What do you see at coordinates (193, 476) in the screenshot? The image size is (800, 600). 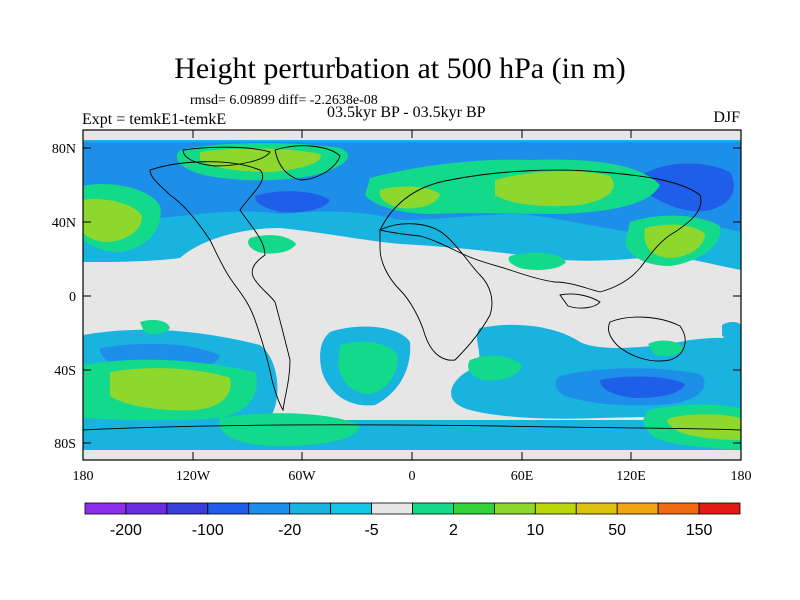 I see `lon-tick-label: 120W` at bounding box center [193, 476].